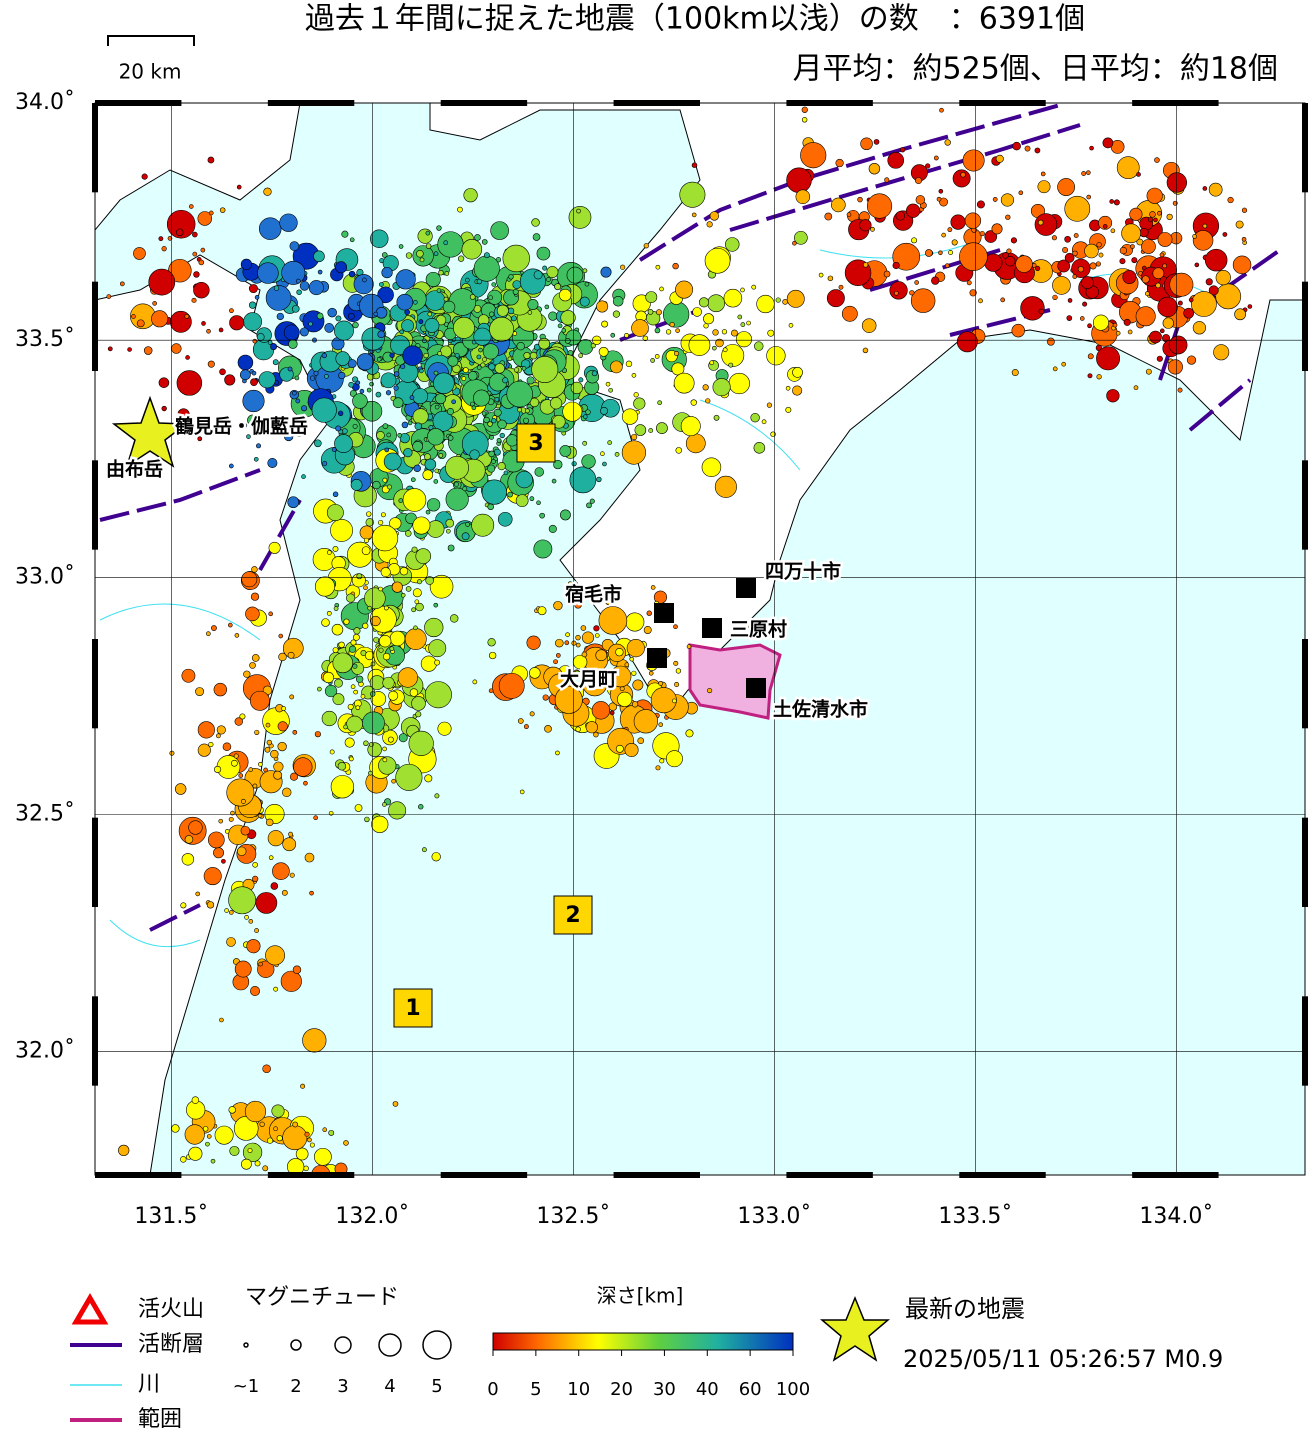  What do you see at coordinates (171, 1344) in the screenshot?
I see `legend-label: 活断層` at bounding box center [171, 1344].